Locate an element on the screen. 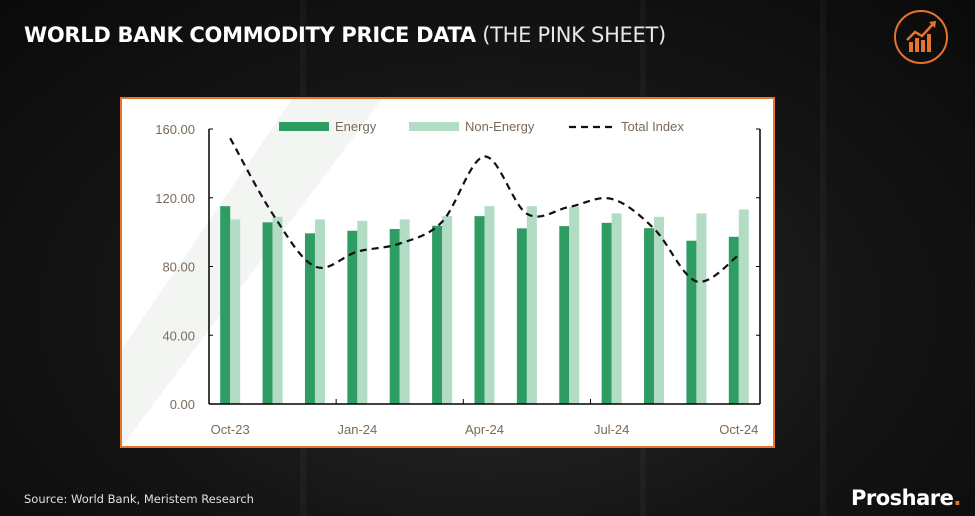 This screenshot has width=975, height=516. growth-chart-icon is located at coordinates (921, 37).